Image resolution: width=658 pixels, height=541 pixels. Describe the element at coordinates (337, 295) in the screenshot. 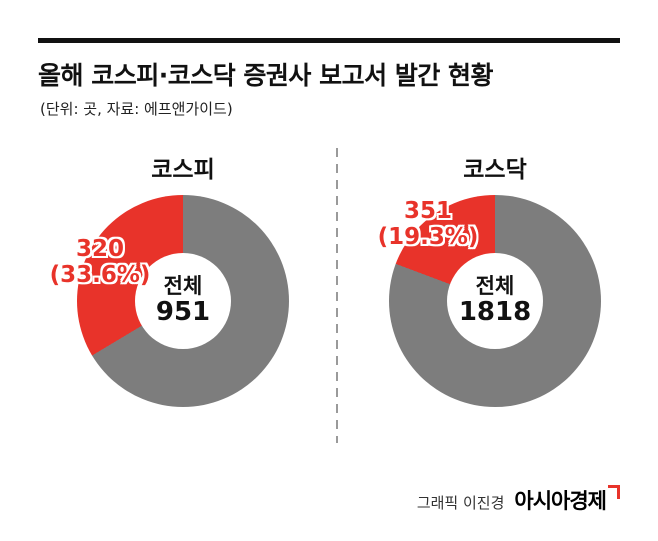

I see `vertical-divider` at that location.